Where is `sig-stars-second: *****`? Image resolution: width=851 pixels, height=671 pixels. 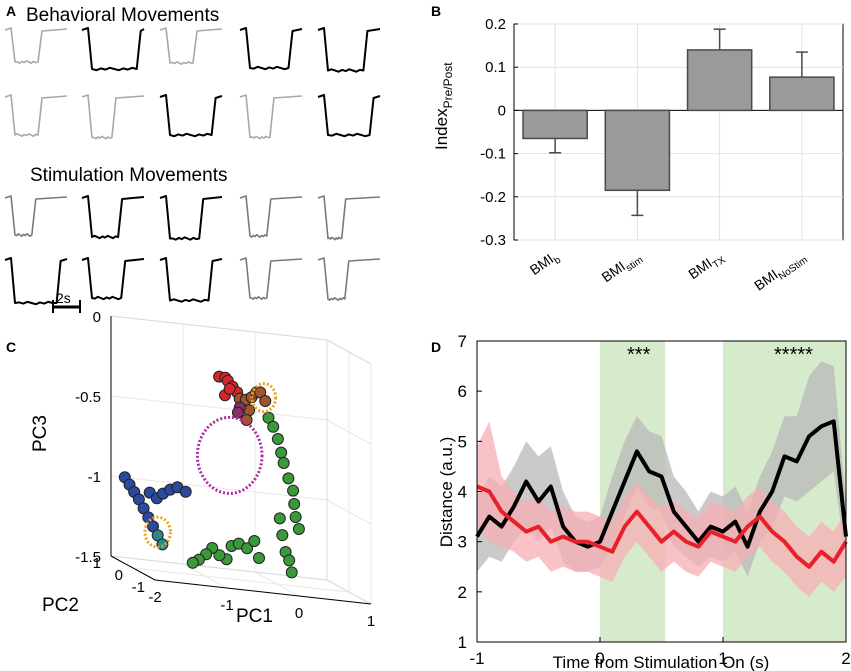 sig-stars-second: ***** is located at coordinates (793, 355).